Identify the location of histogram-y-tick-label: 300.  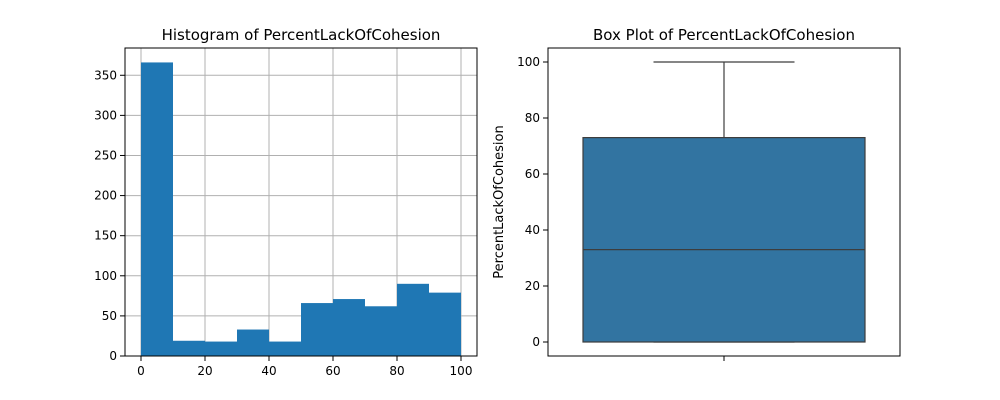
(105, 115).